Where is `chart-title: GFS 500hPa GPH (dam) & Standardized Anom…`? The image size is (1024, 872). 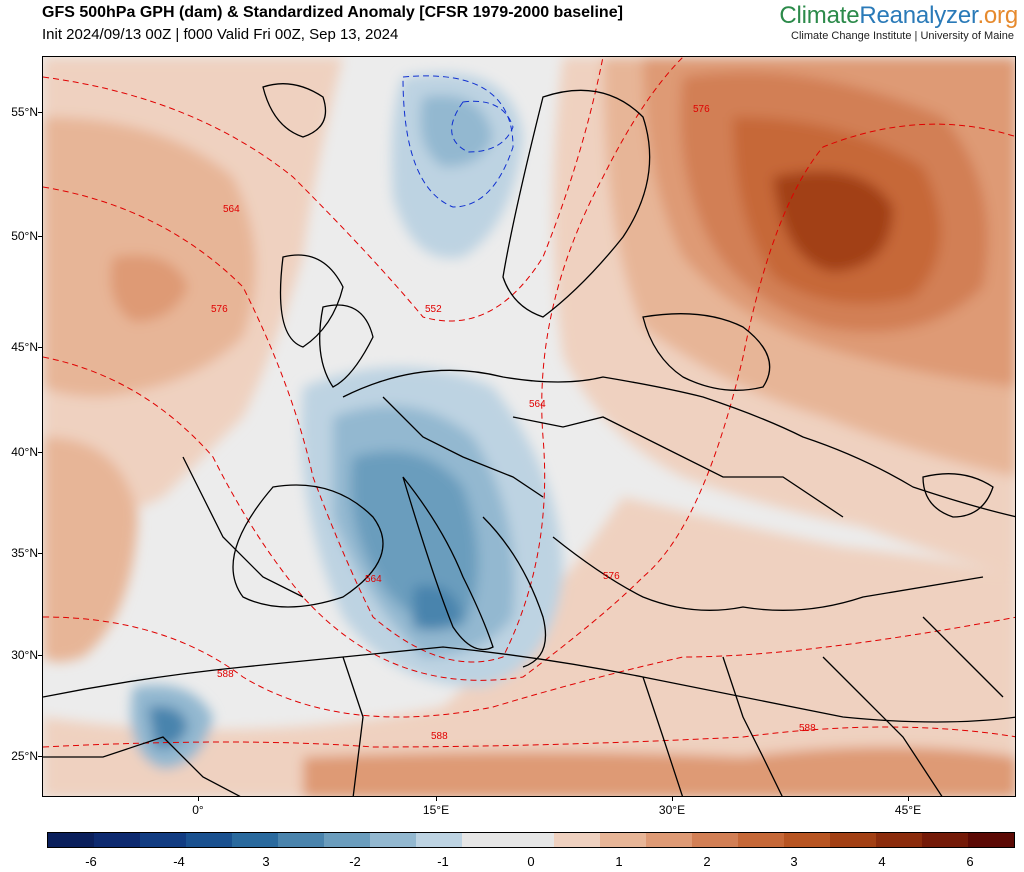 chart-title: GFS 500hPa GPH (dam) & Standardized Anom… is located at coordinates (332, 12).